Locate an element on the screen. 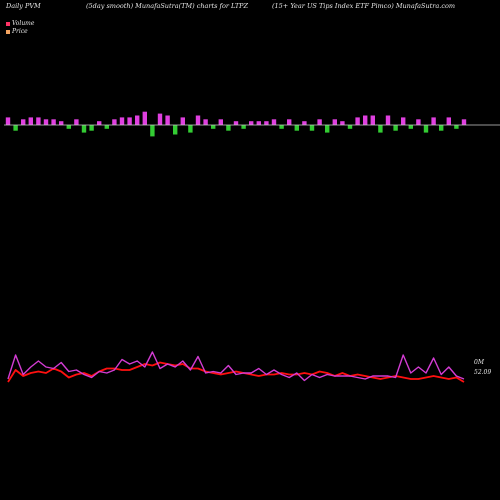  pvm-bar-group is located at coordinates (236, 124).